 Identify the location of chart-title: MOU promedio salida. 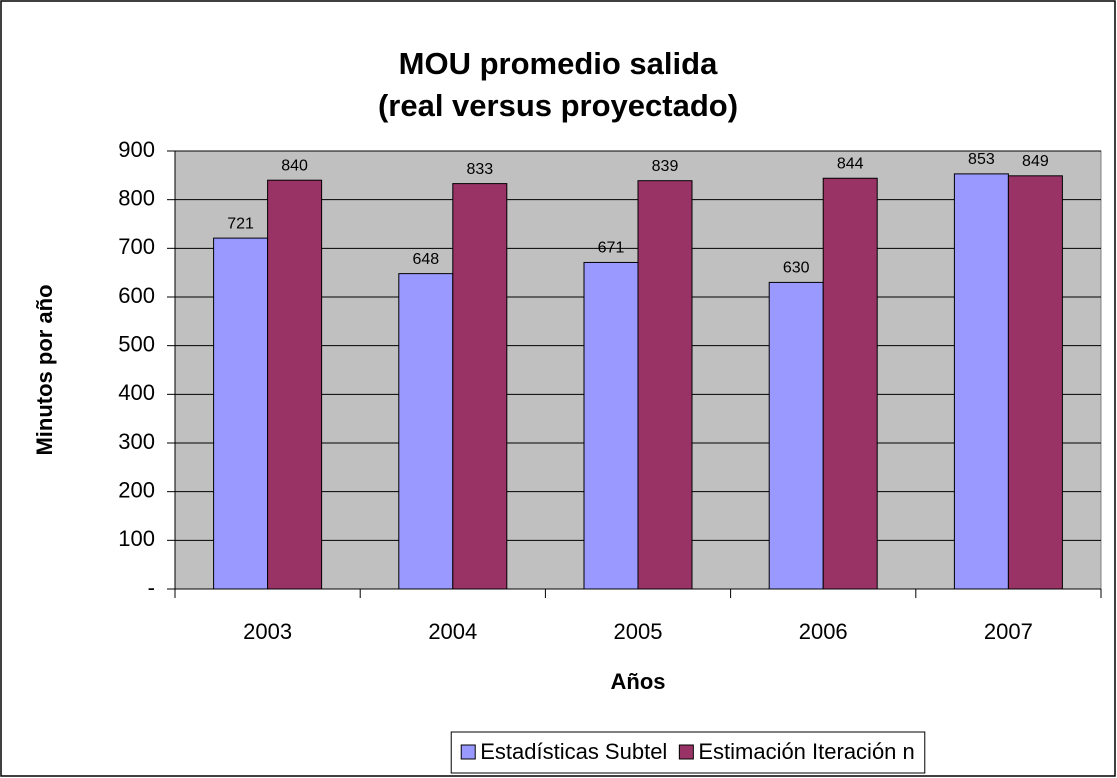
(558, 63).